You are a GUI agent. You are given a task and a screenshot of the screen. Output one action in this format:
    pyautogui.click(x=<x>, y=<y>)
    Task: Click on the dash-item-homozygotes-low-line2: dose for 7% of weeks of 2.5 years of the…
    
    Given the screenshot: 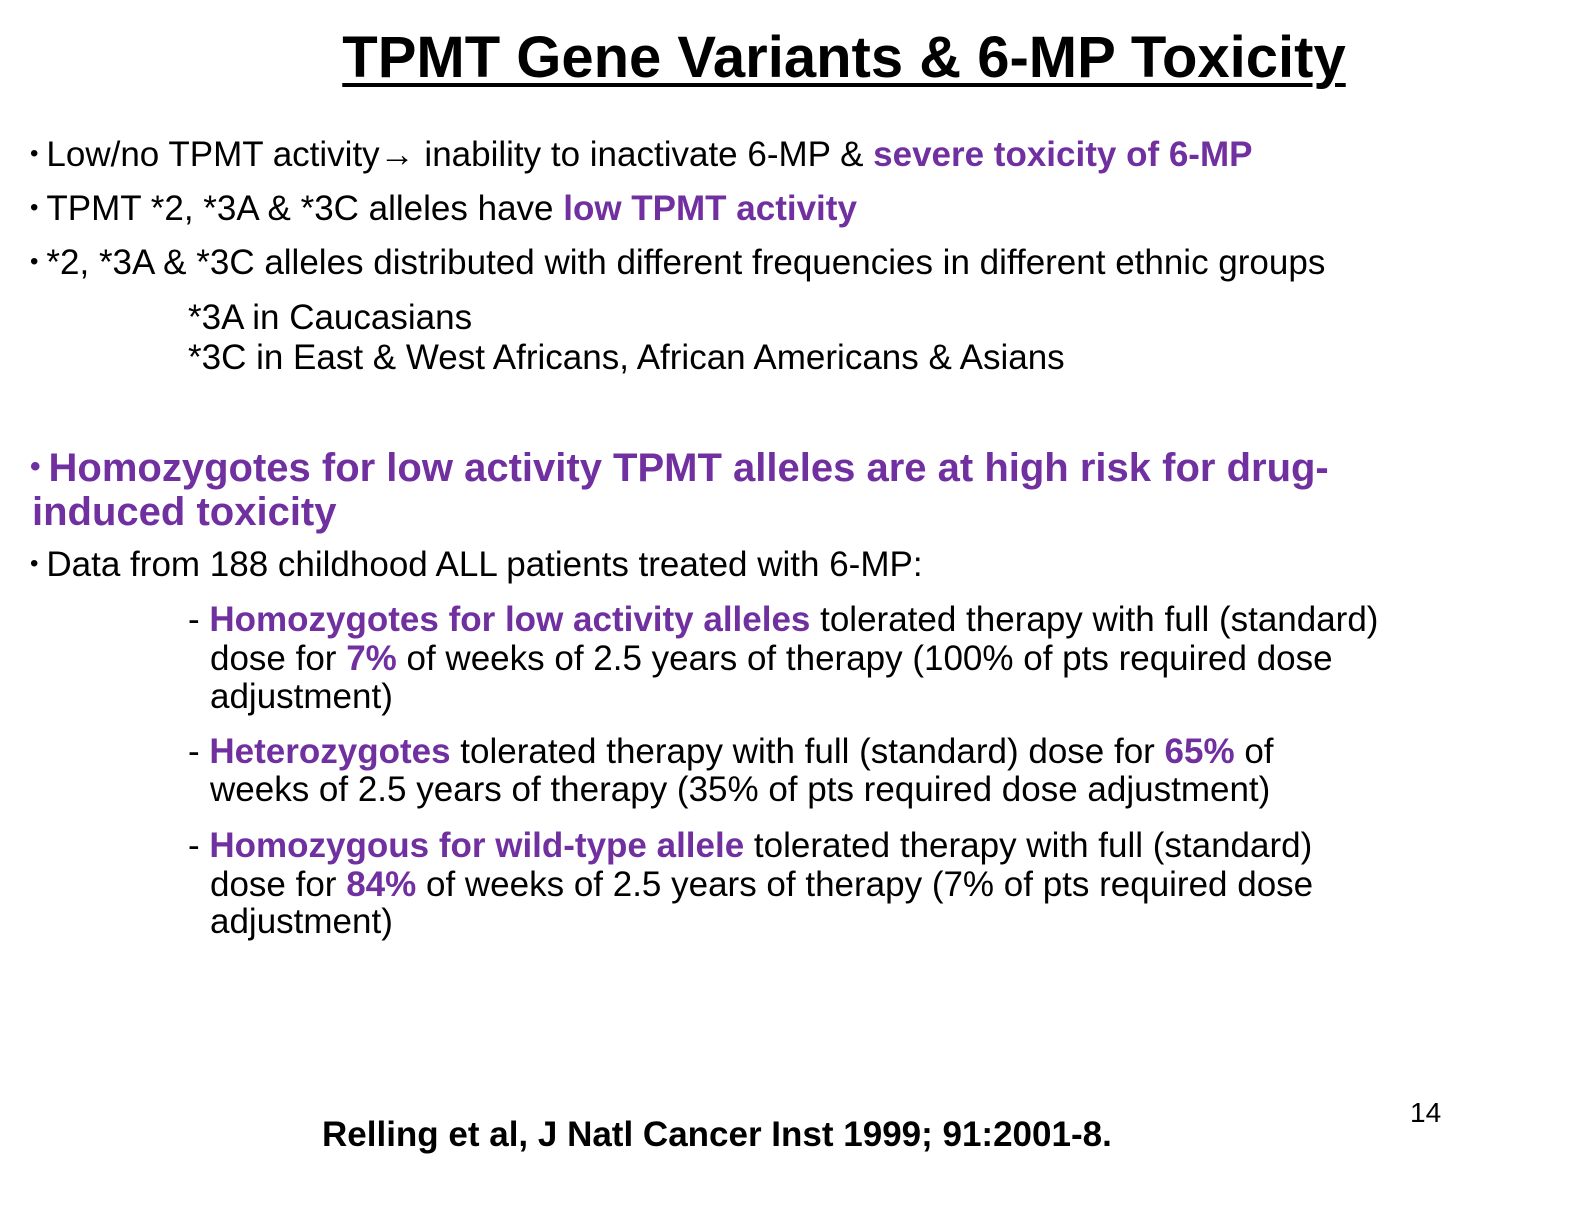 What is the action you would take?
    pyautogui.click(x=771, y=658)
    